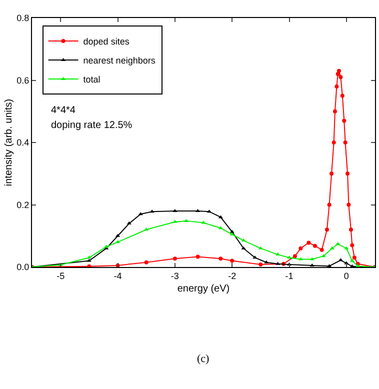  Describe the element at coordinates (203, 288) in the screenshot. I see `x-axis-title: energy (eV)` at that location.